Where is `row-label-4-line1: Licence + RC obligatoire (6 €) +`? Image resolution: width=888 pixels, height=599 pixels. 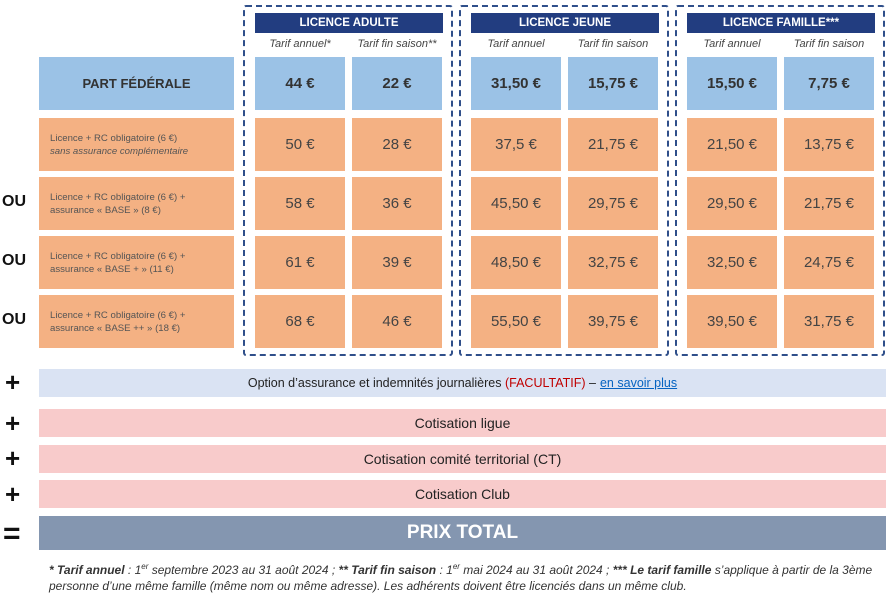 row-label-4-line1: Licence + RC obligatoire (6 €) + is located at coordinates (118, 315).